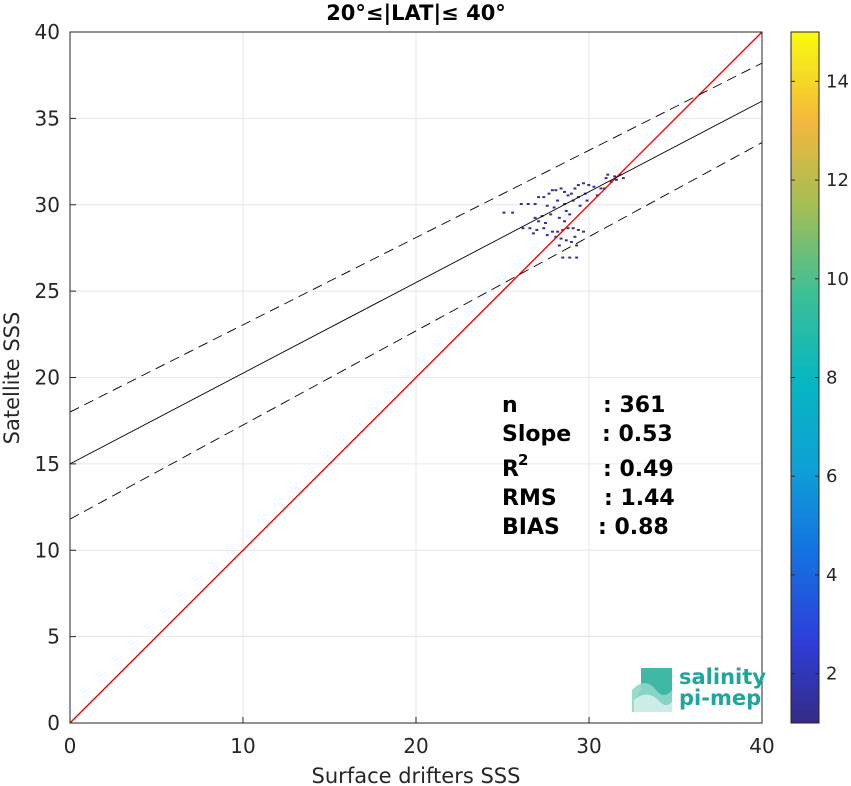  Describe the element at coordinates (415, 746) in the screenshot. I see `x-tick-label: 20` at that location.